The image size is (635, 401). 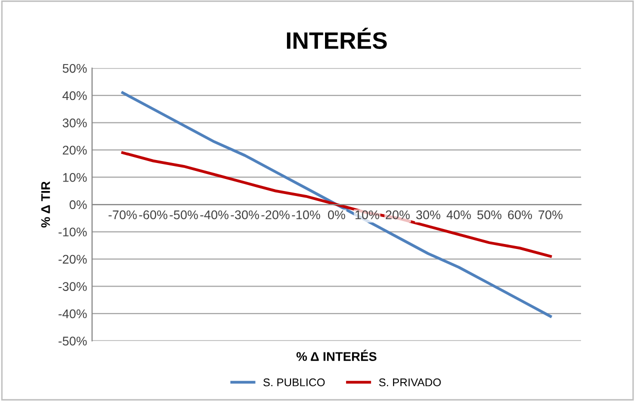 I want to click on y-tick-label: -30%, so click(x=72, y=286).